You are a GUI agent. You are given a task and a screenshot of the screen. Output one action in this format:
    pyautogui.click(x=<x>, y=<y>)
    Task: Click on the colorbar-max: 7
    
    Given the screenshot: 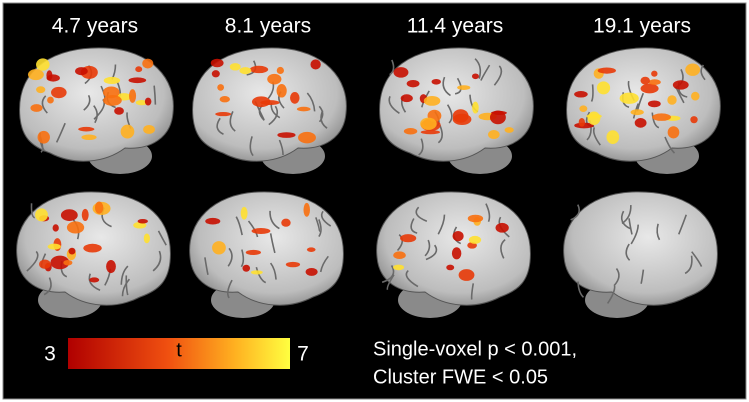 What is the action you would take?
    pyautogui.click(x=303, y=354)
    